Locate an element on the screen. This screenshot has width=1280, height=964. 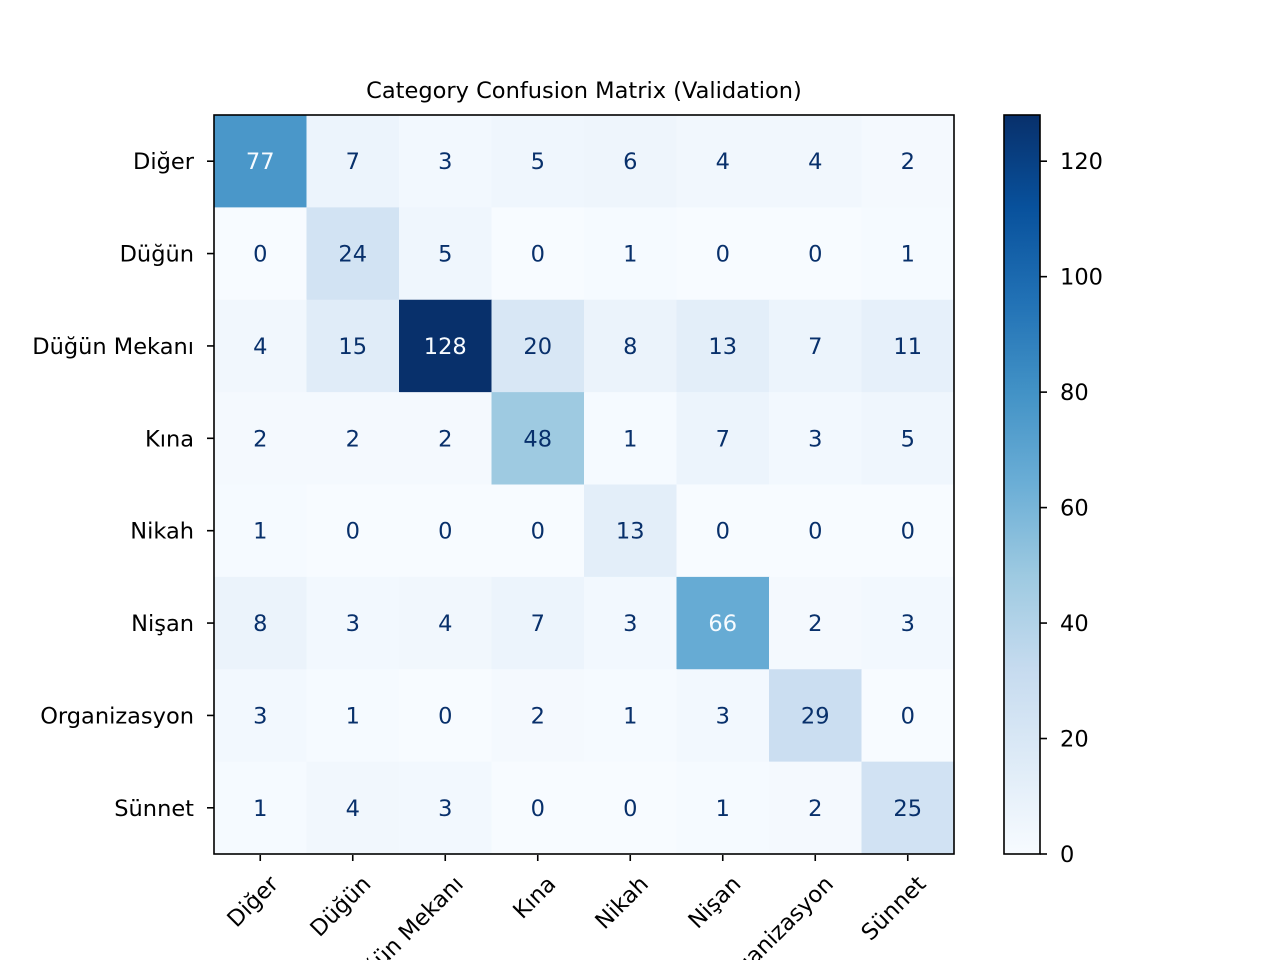
x-tick-label: Düğün is located at coordinates (340, 906).